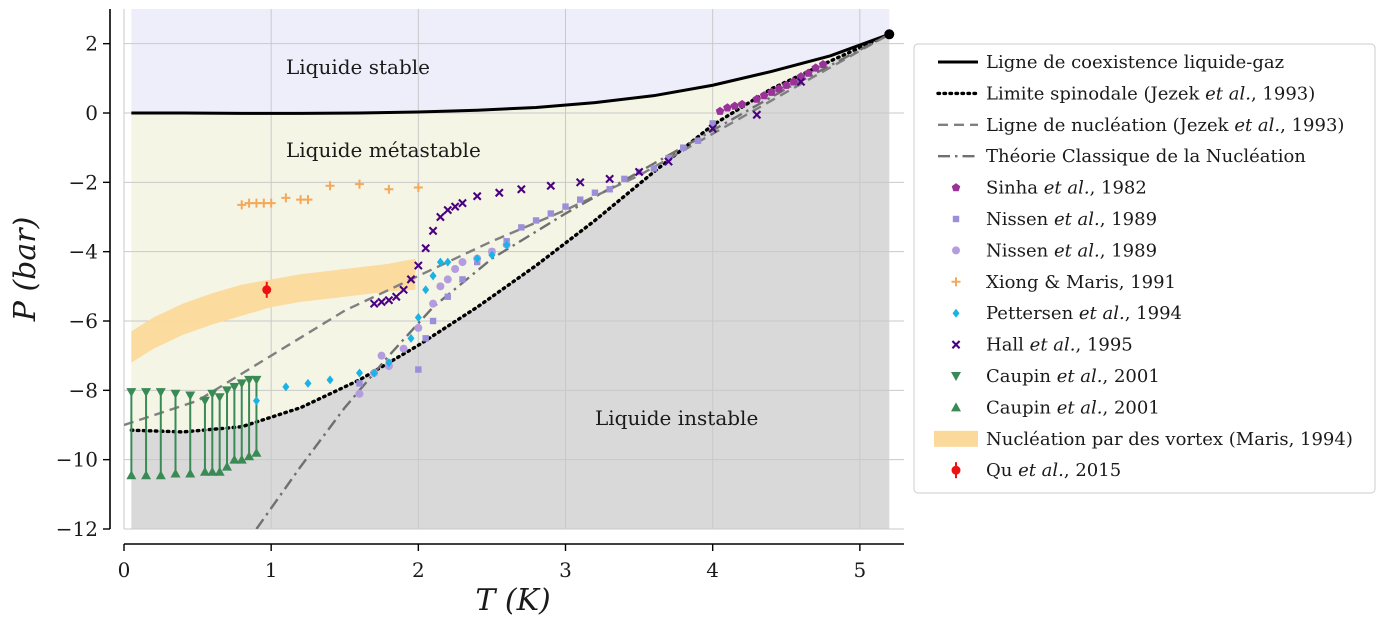 The image size is (1382, 621). I want to click on y-tick-label: −4, so click(83, 252).